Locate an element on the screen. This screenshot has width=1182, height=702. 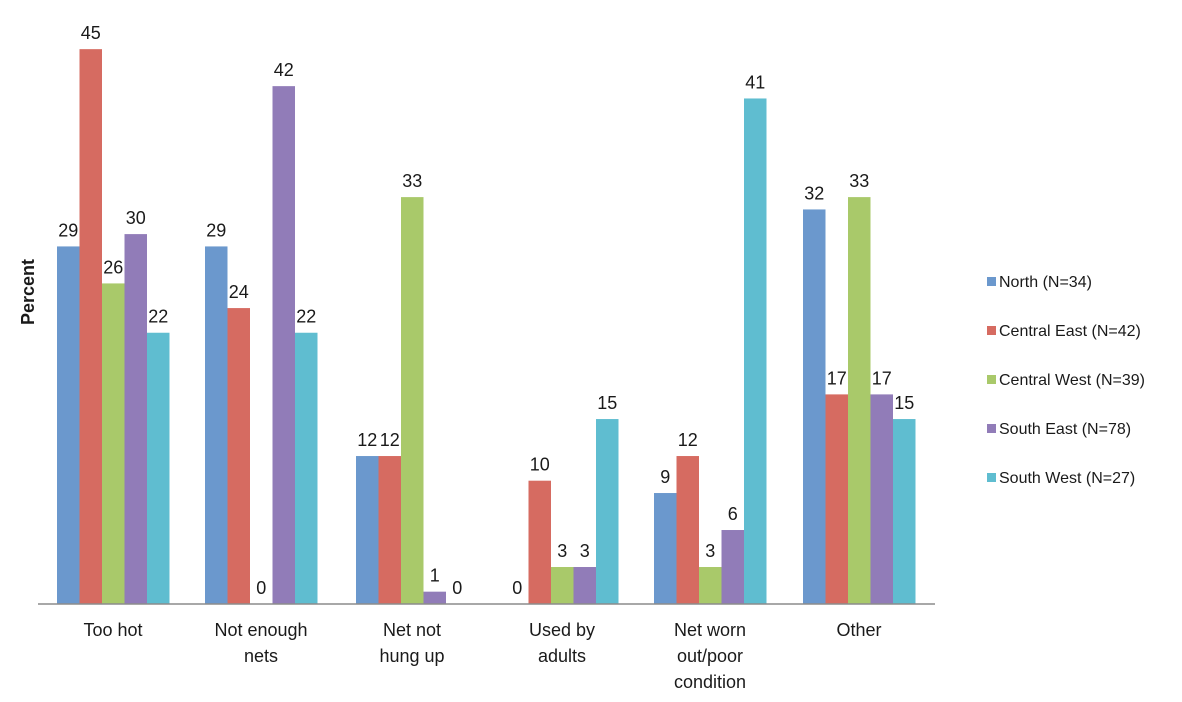
legend-label: South East (N=78) is located at coordinates (1065, 429).